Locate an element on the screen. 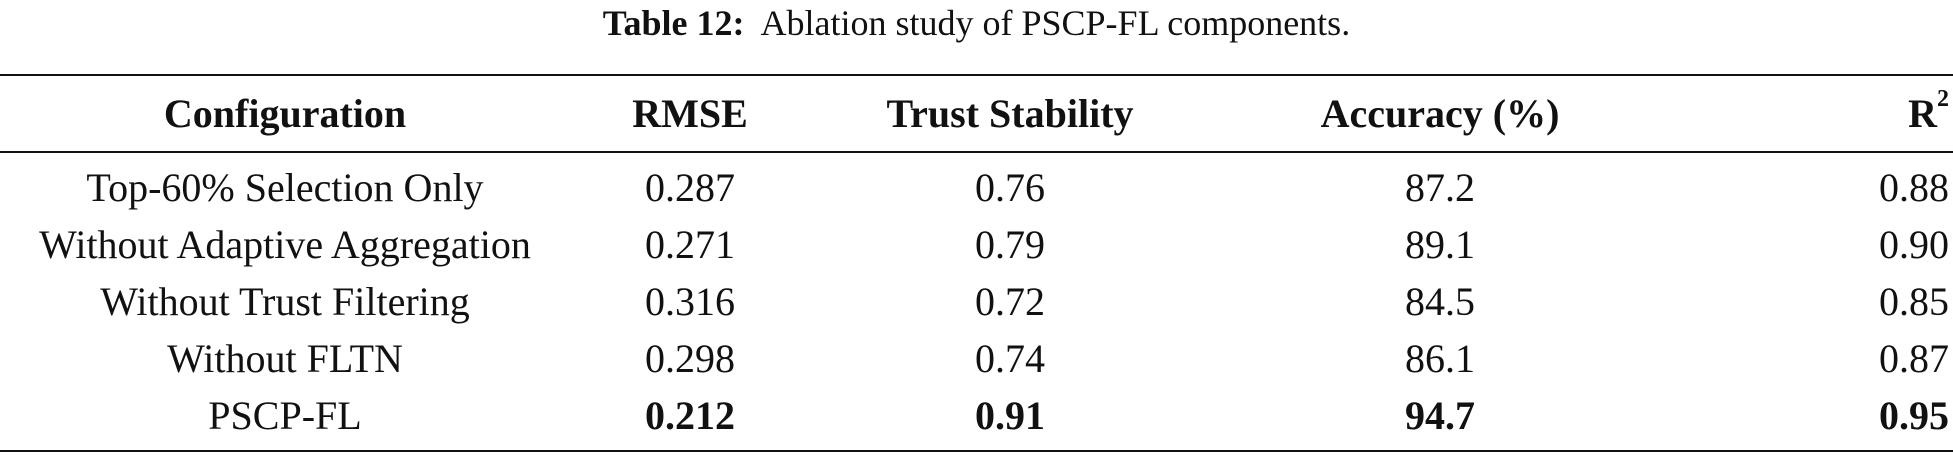 The height and width of the screenshot is (457, 1953). cell-configuration: PSCP-FL is located at coordinates (285, 415).